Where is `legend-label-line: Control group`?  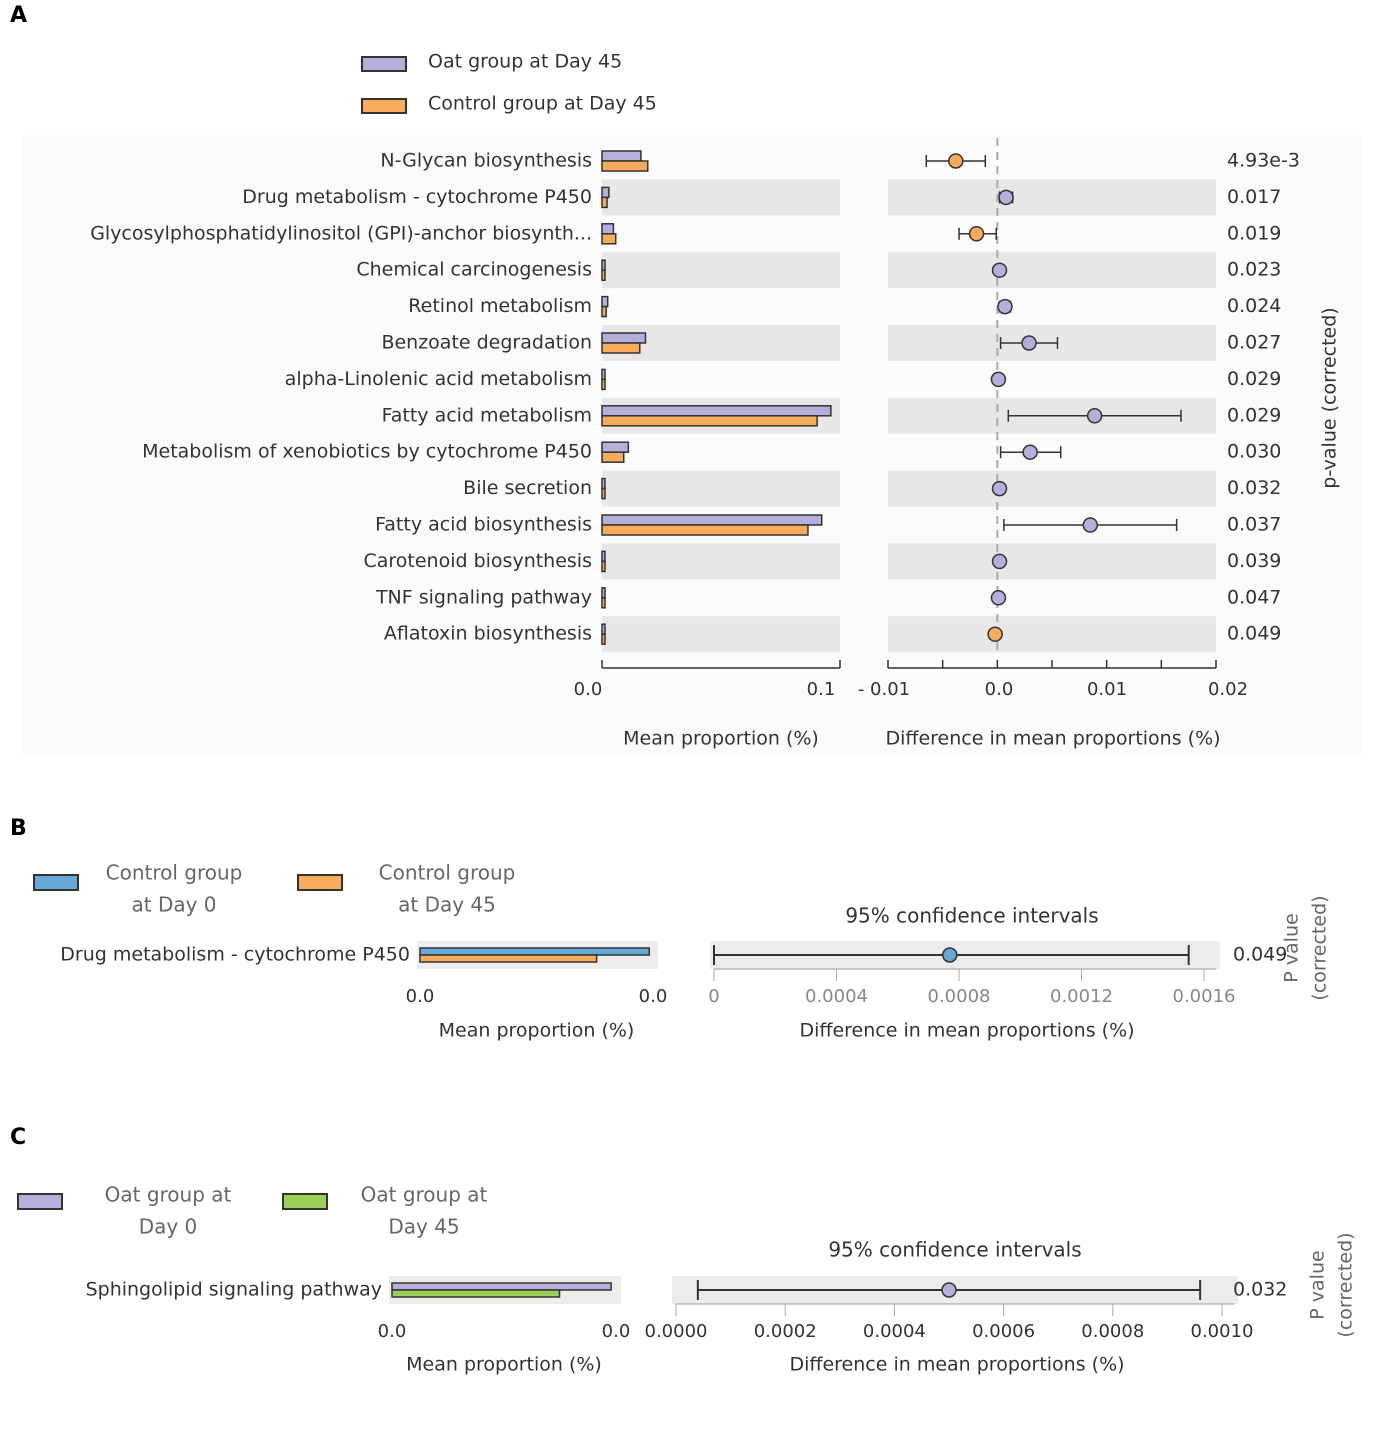
legend-label-line: Control group is located at coordinates (447, 873).